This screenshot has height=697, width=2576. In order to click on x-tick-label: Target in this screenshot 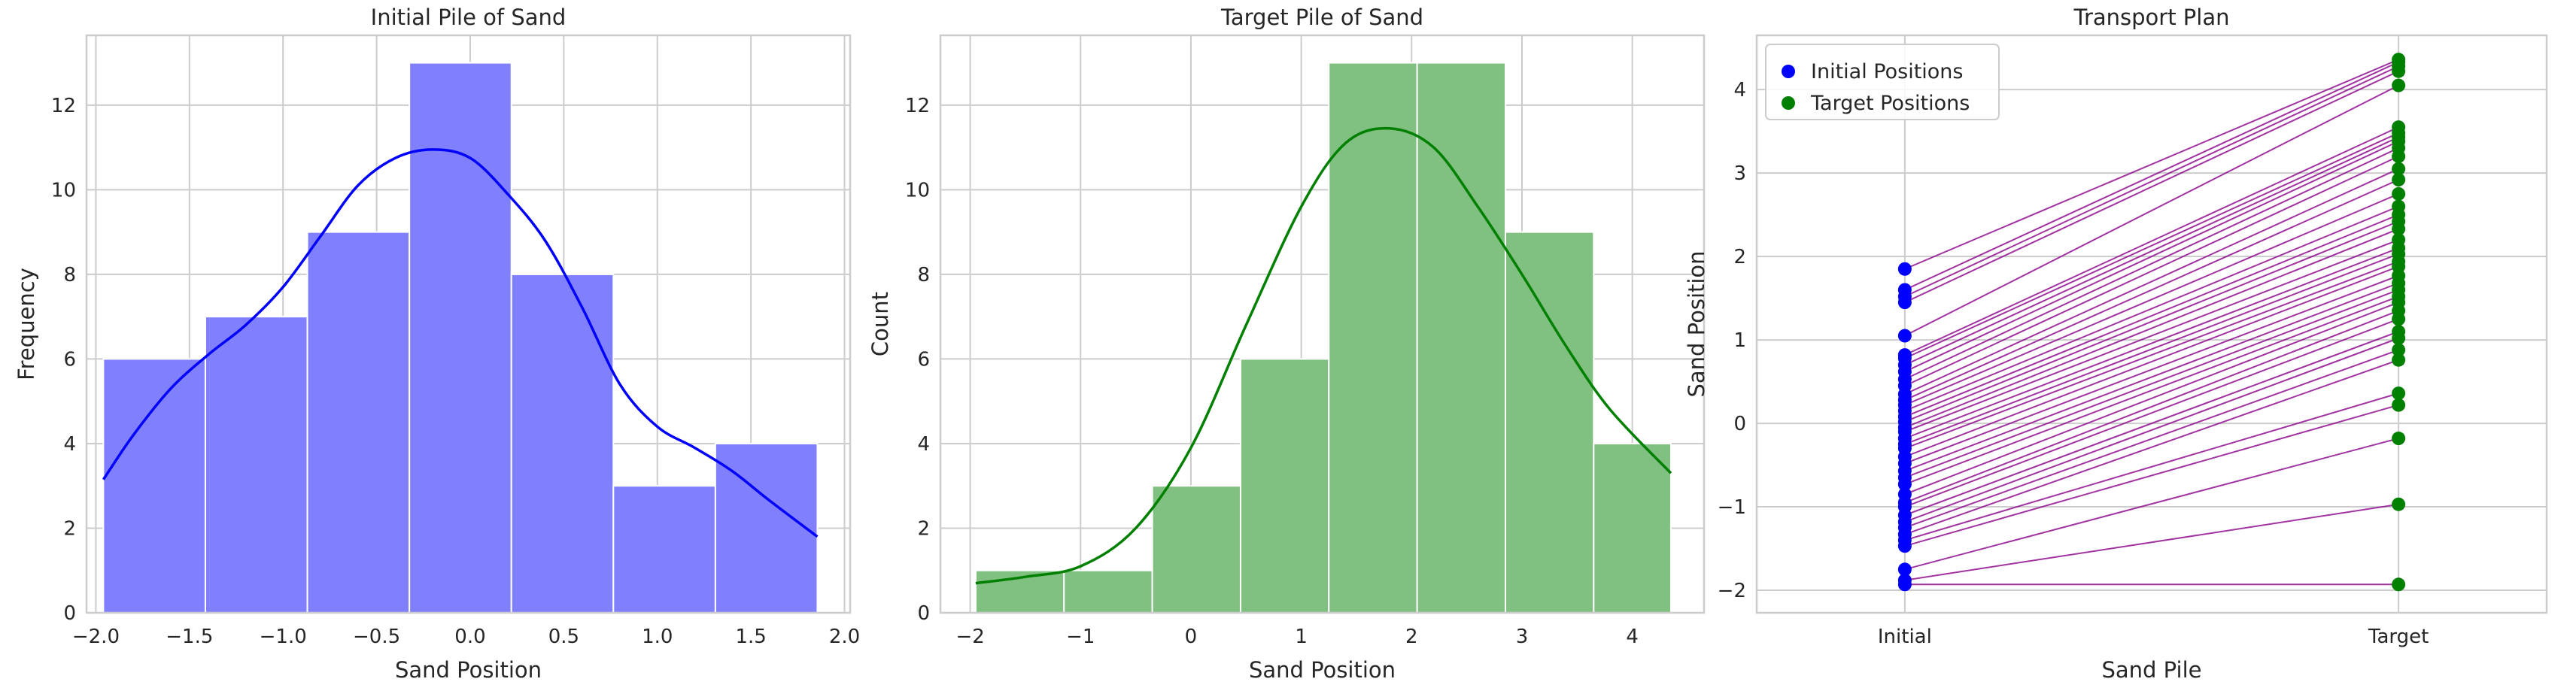, I will do `click(2399, 637)`.